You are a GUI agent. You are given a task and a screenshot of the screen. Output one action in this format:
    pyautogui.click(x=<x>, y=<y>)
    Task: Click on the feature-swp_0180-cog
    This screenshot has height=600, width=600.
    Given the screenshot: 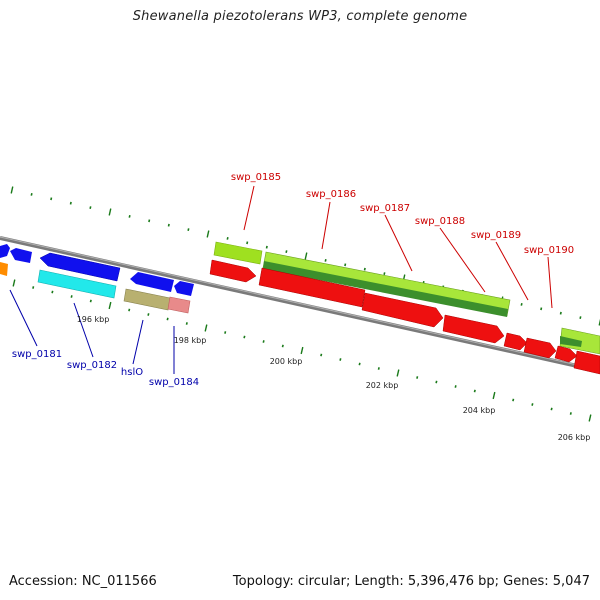 What is the action you would take?
    pyautogui.click(x=4, y=269)
    